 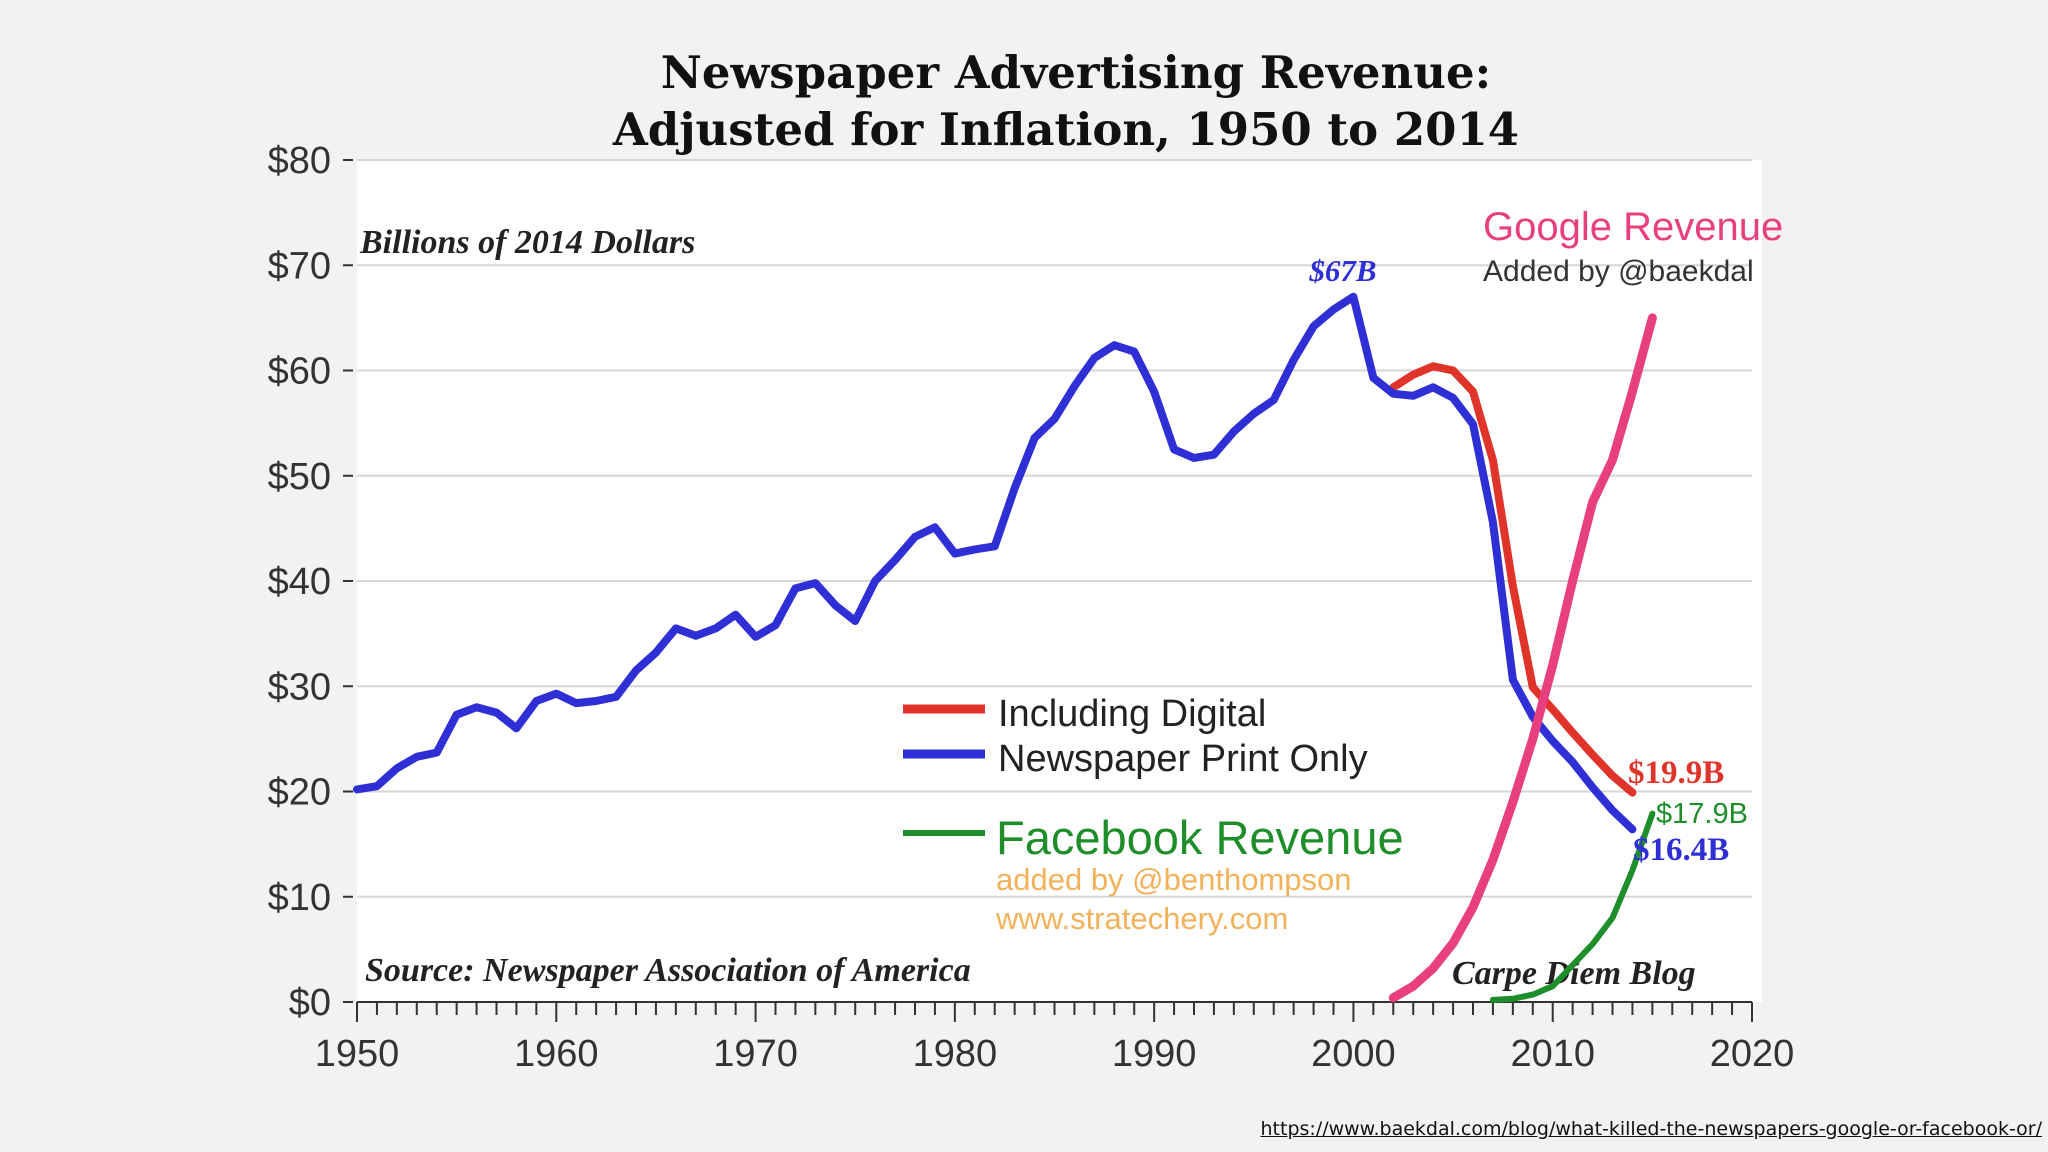 I want to click on facebook-label: Facebook Revenue, so click(x=1200, y=837).